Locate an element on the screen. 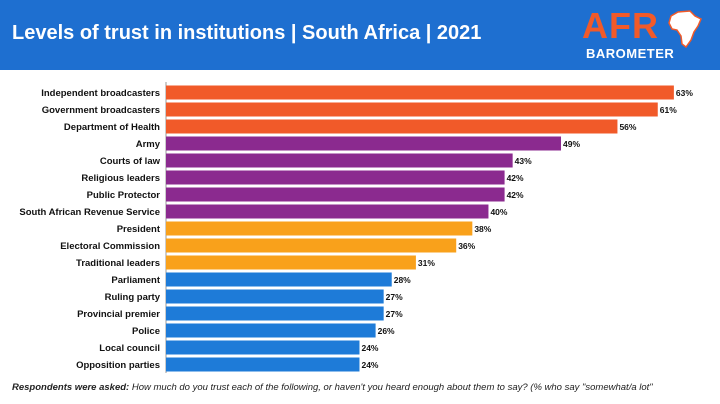  value-label: 56% is located at coordinates (627, 127).